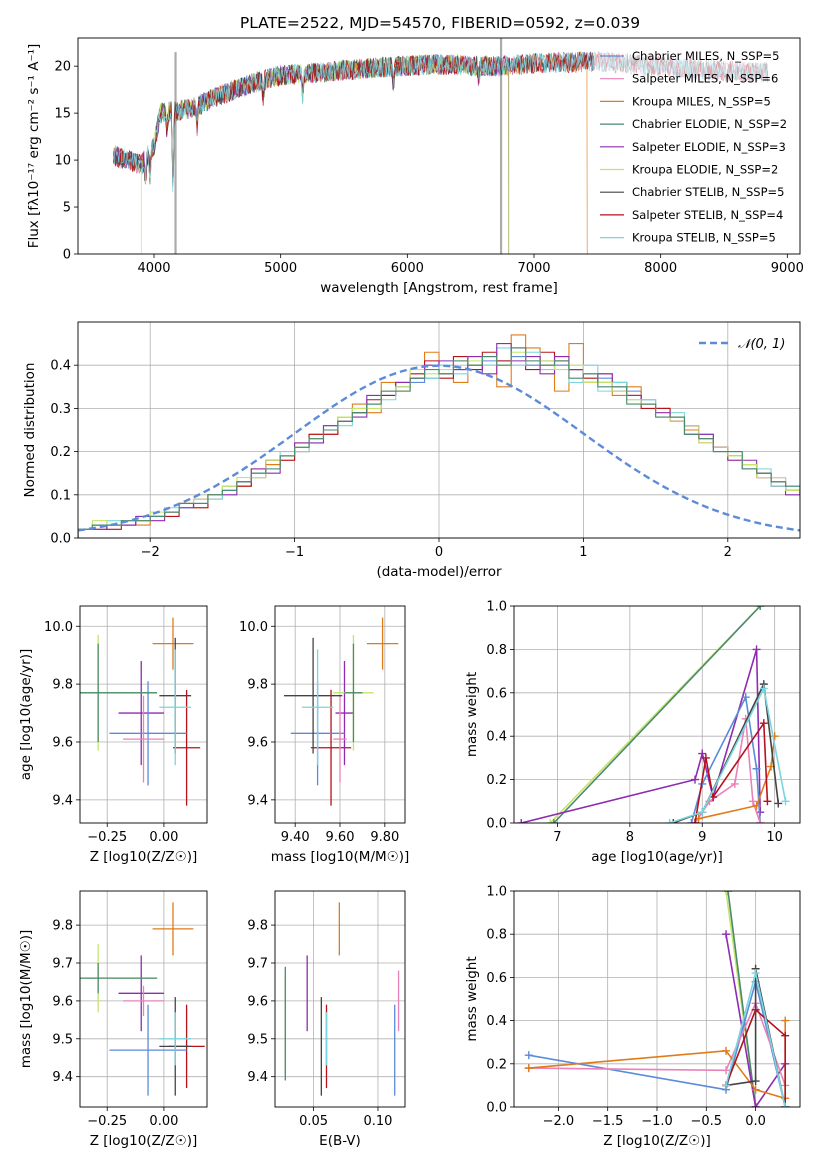 This screenshot has height=1170, width=819. What do you see at coordinates (295, 837) in the screenshot?
I see `x-tick-label: 9.40` at bounding box center [295, 837].